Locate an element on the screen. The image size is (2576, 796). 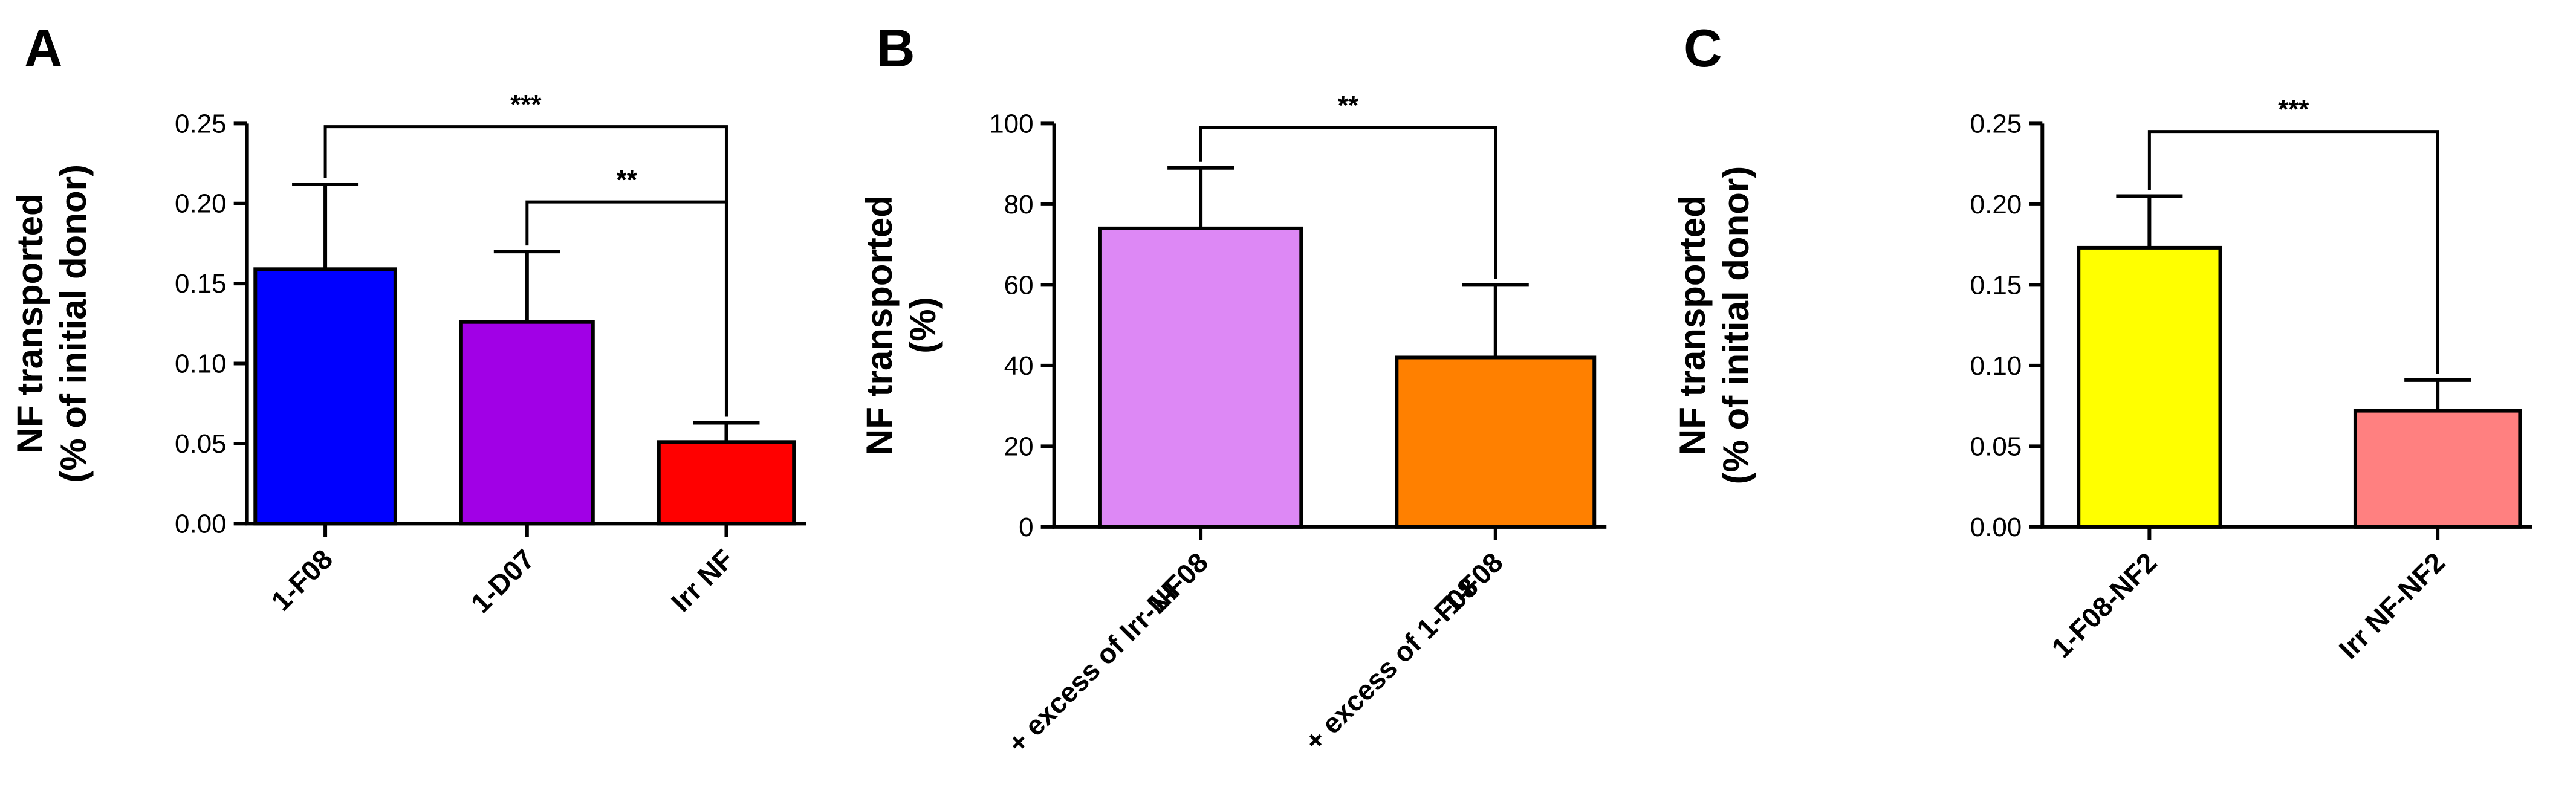
category-label: Irr NF is located at coordinates (702, 580).